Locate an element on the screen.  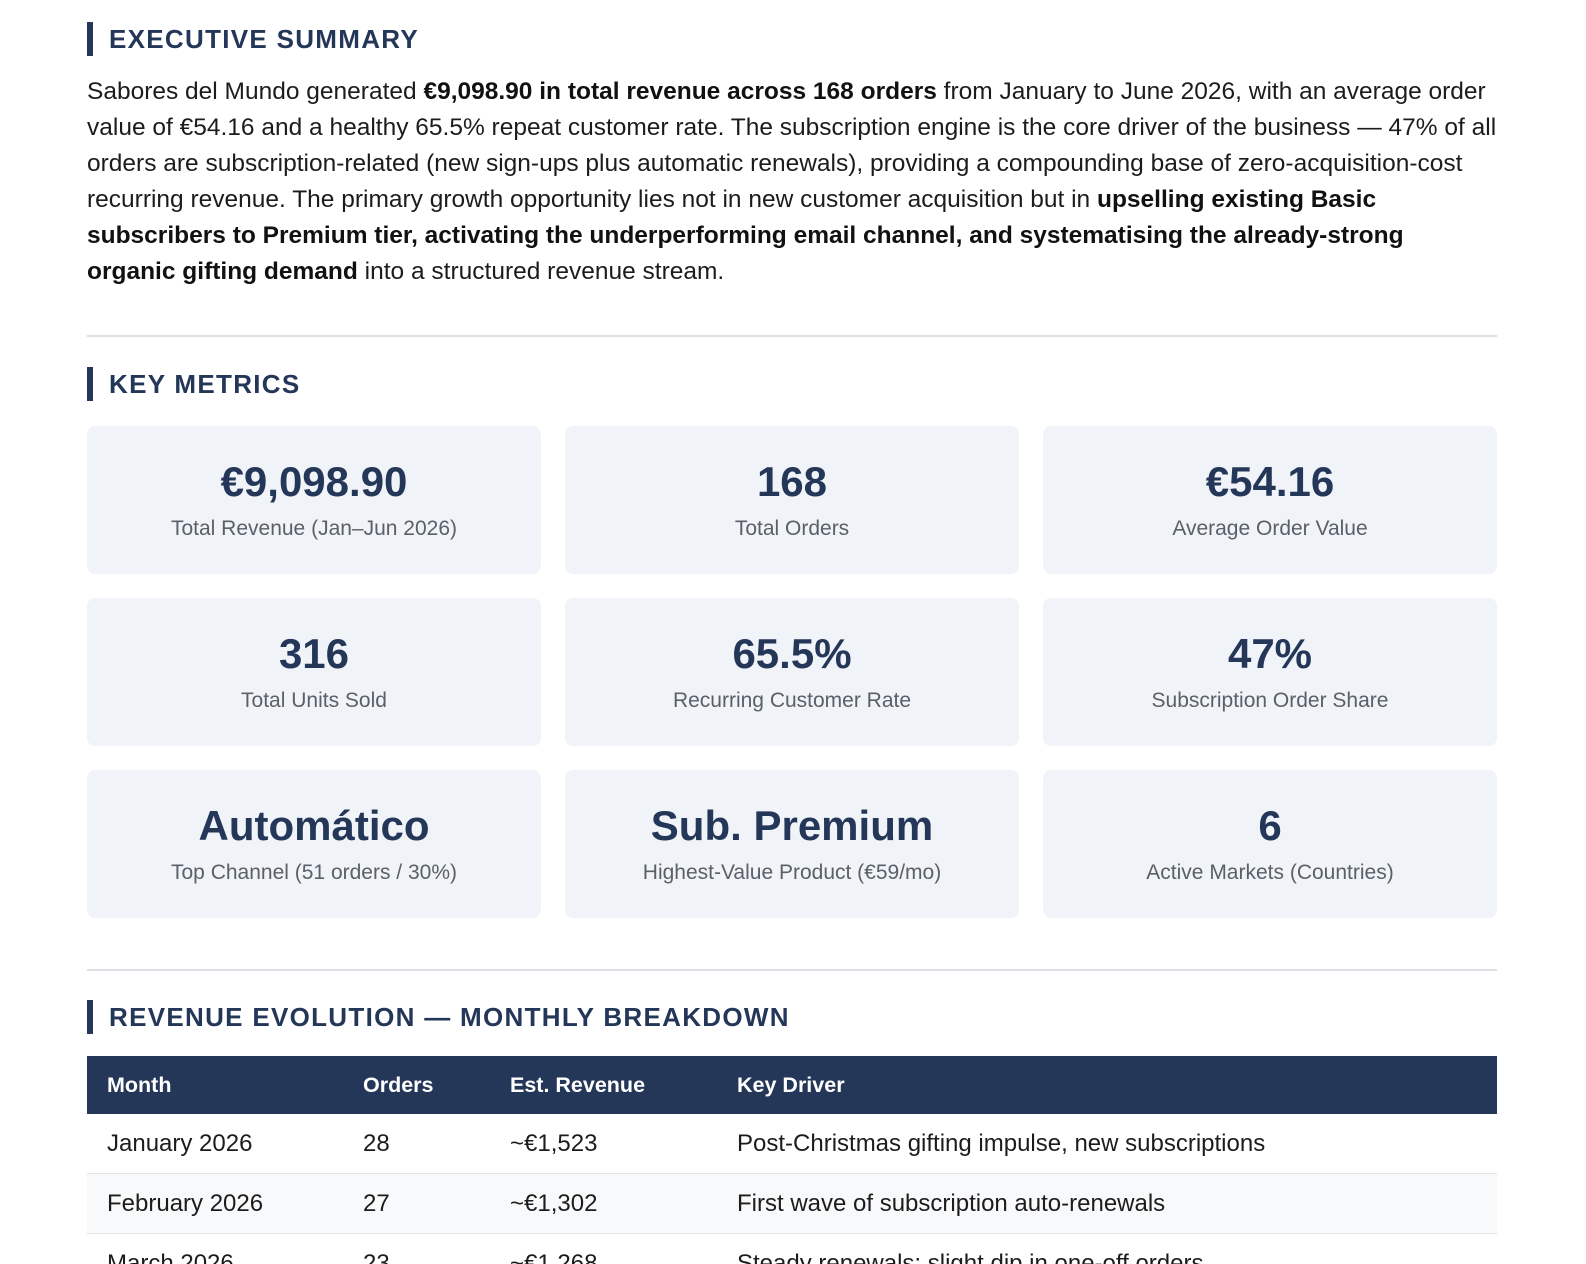
metric-card-total-orders: 168 Total Orders is located at coordinates (792, 500).